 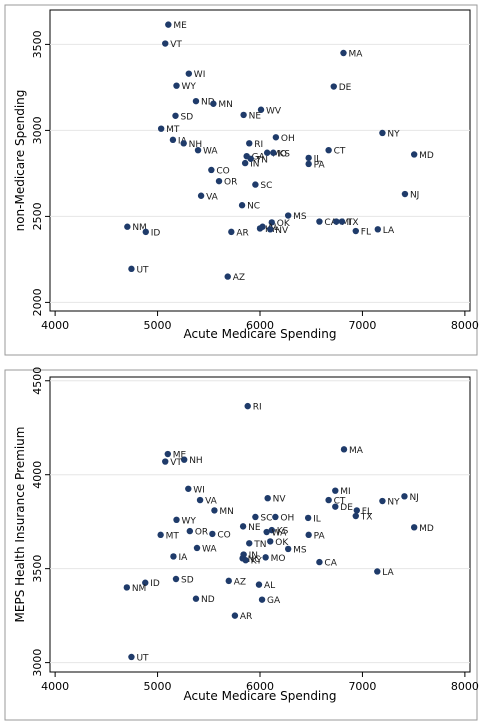 I want to click on point-label: KY, so click(x=257, y=562).